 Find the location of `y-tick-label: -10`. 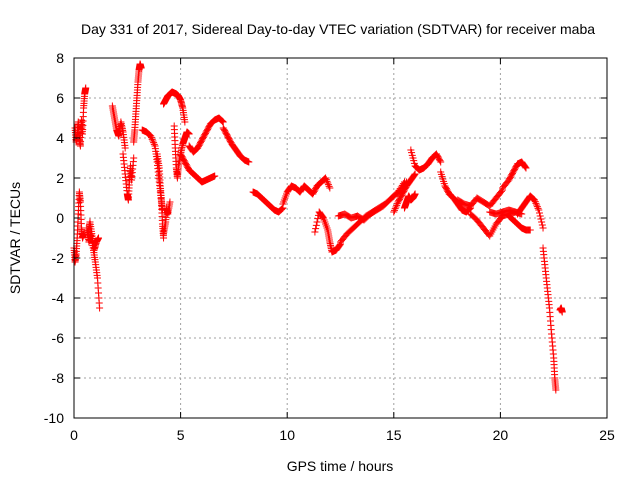

y-tick-label: -10 is located at coordinates (54, 418).